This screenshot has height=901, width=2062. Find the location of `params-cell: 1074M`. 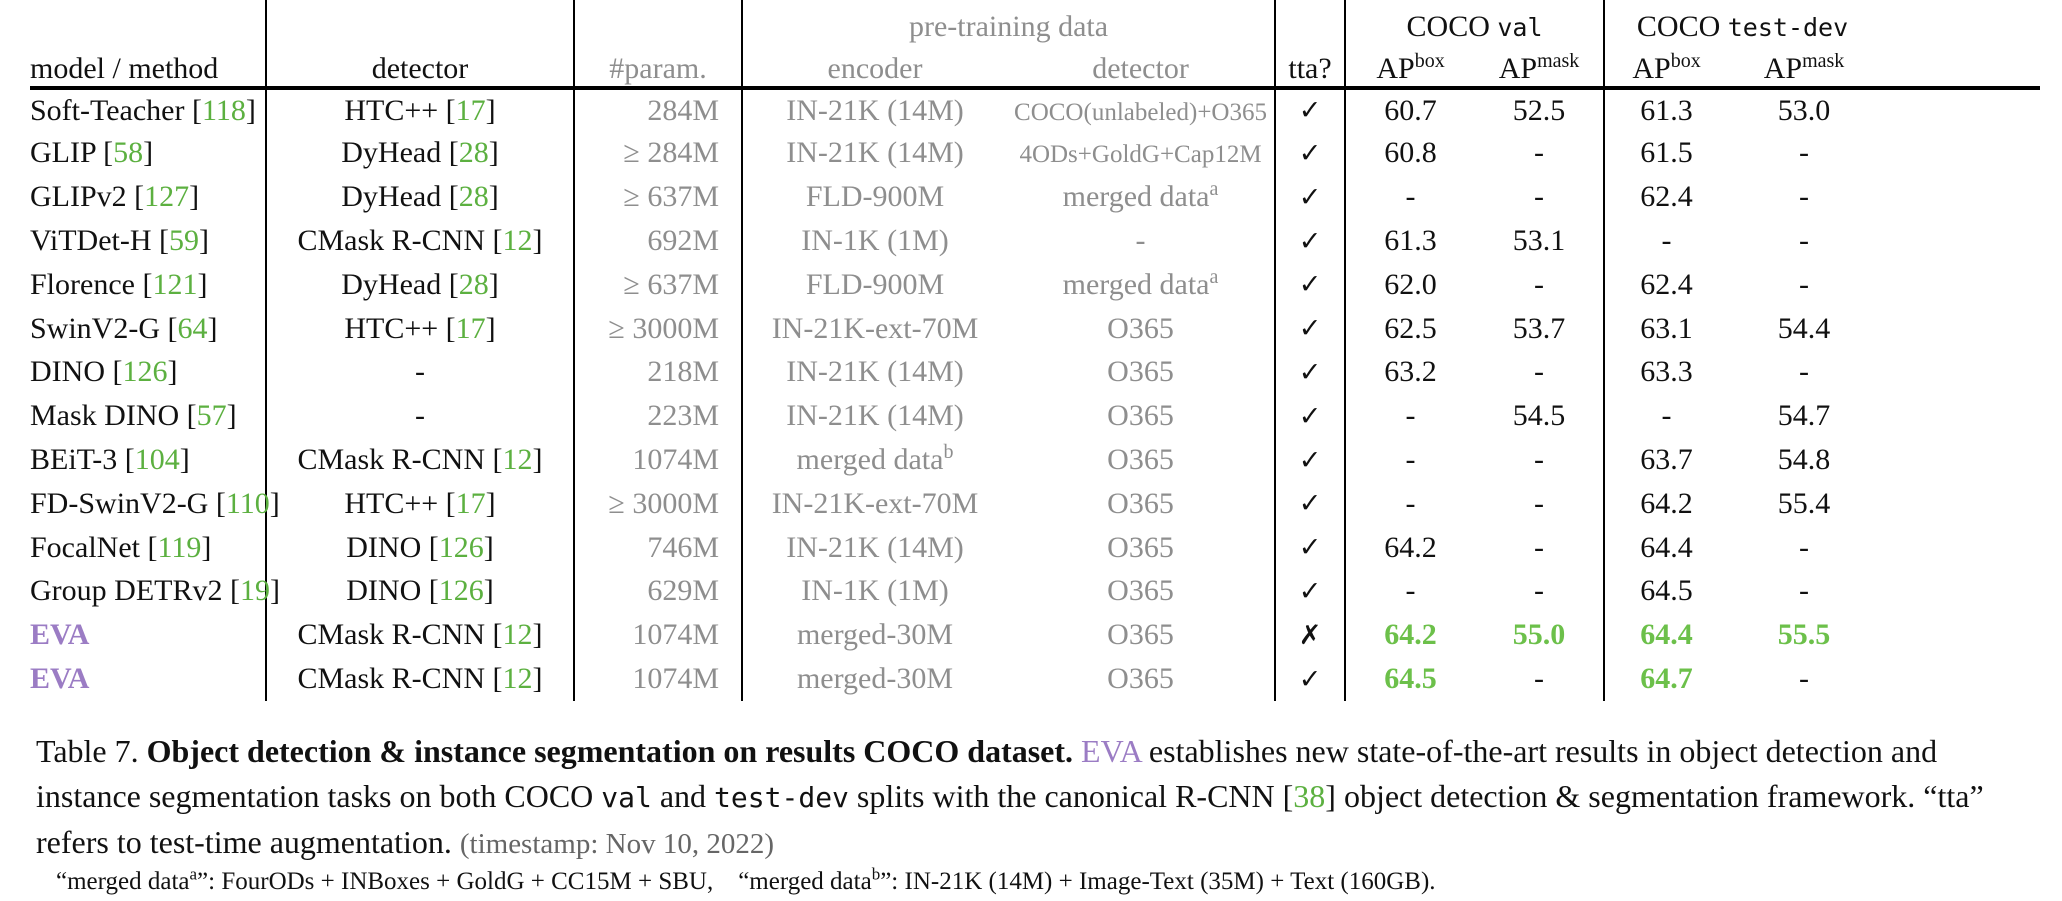

params-cell: 1074M is located at coordinates (658, 679).